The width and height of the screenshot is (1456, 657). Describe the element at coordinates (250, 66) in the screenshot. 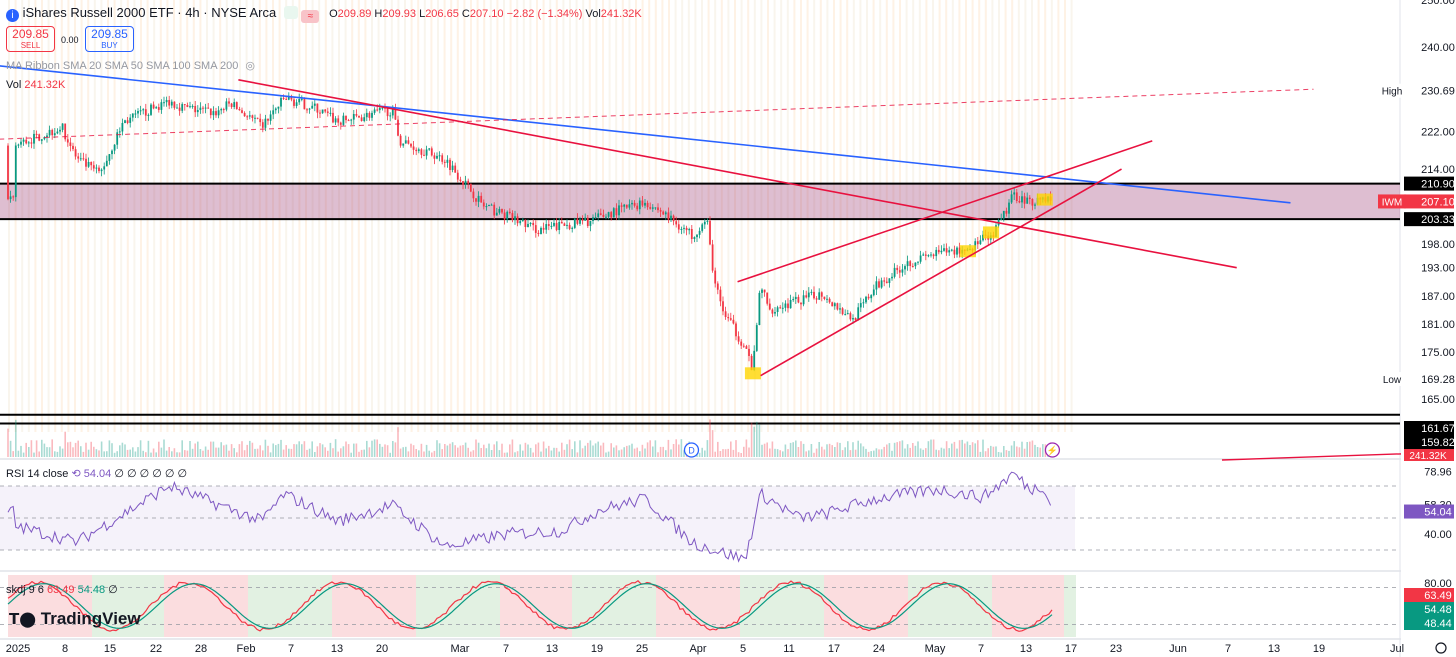

I see `eye-slash-icon: ◎` at that location.